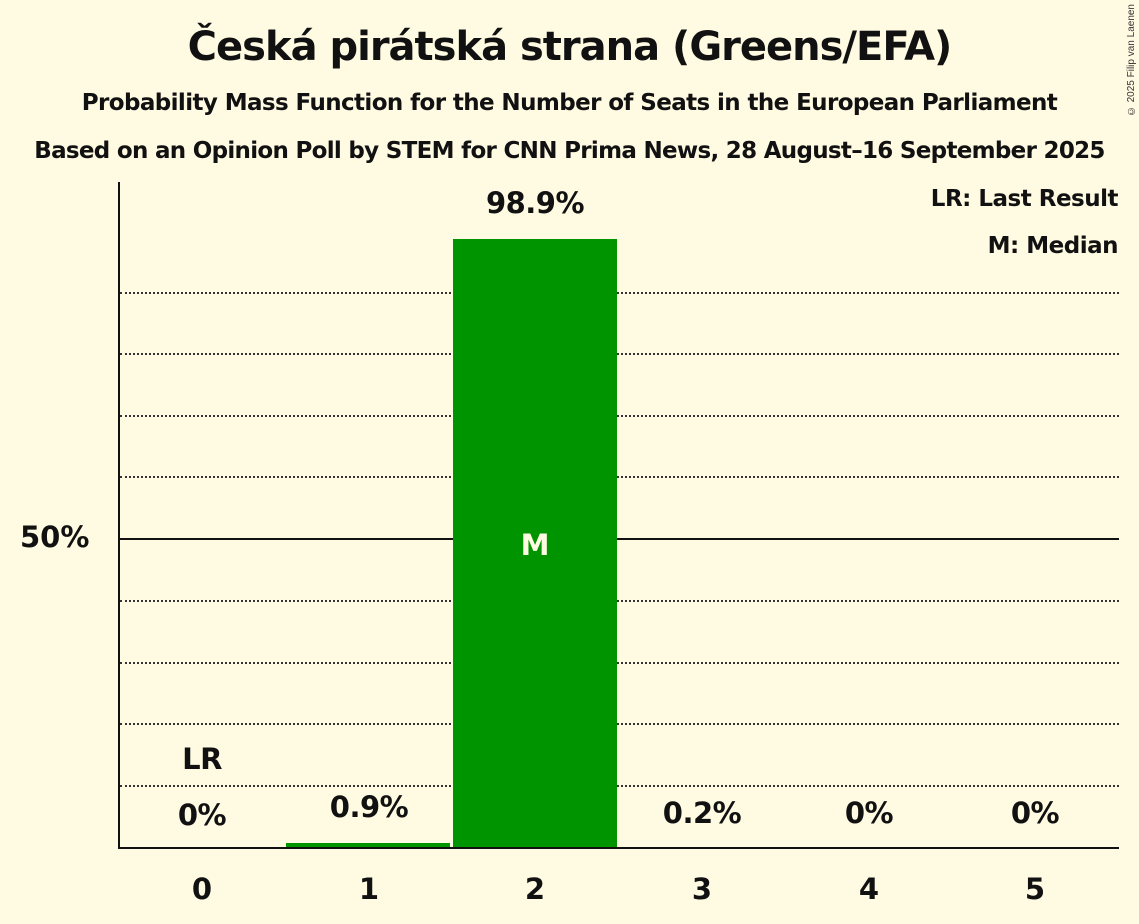  I want to click on value-label-2: 98.9%, so click(535, 203).